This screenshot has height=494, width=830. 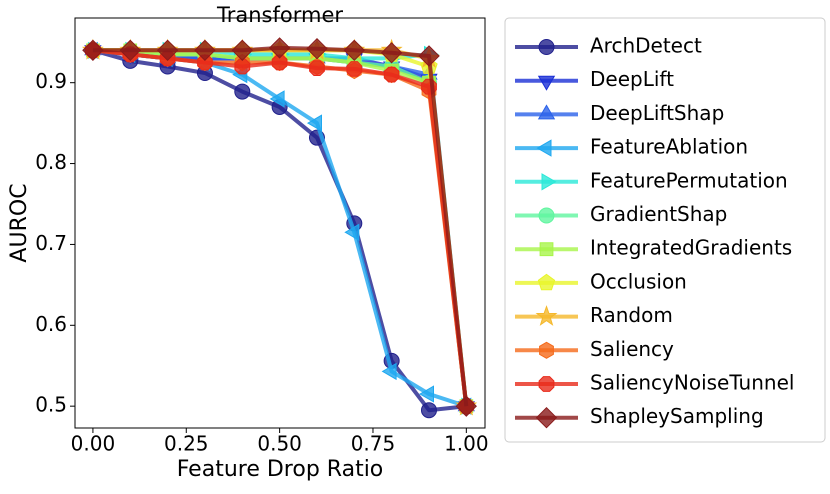 I want to click on x-axis-label: Feature Drop Ratio, so click(x=280, y=469).